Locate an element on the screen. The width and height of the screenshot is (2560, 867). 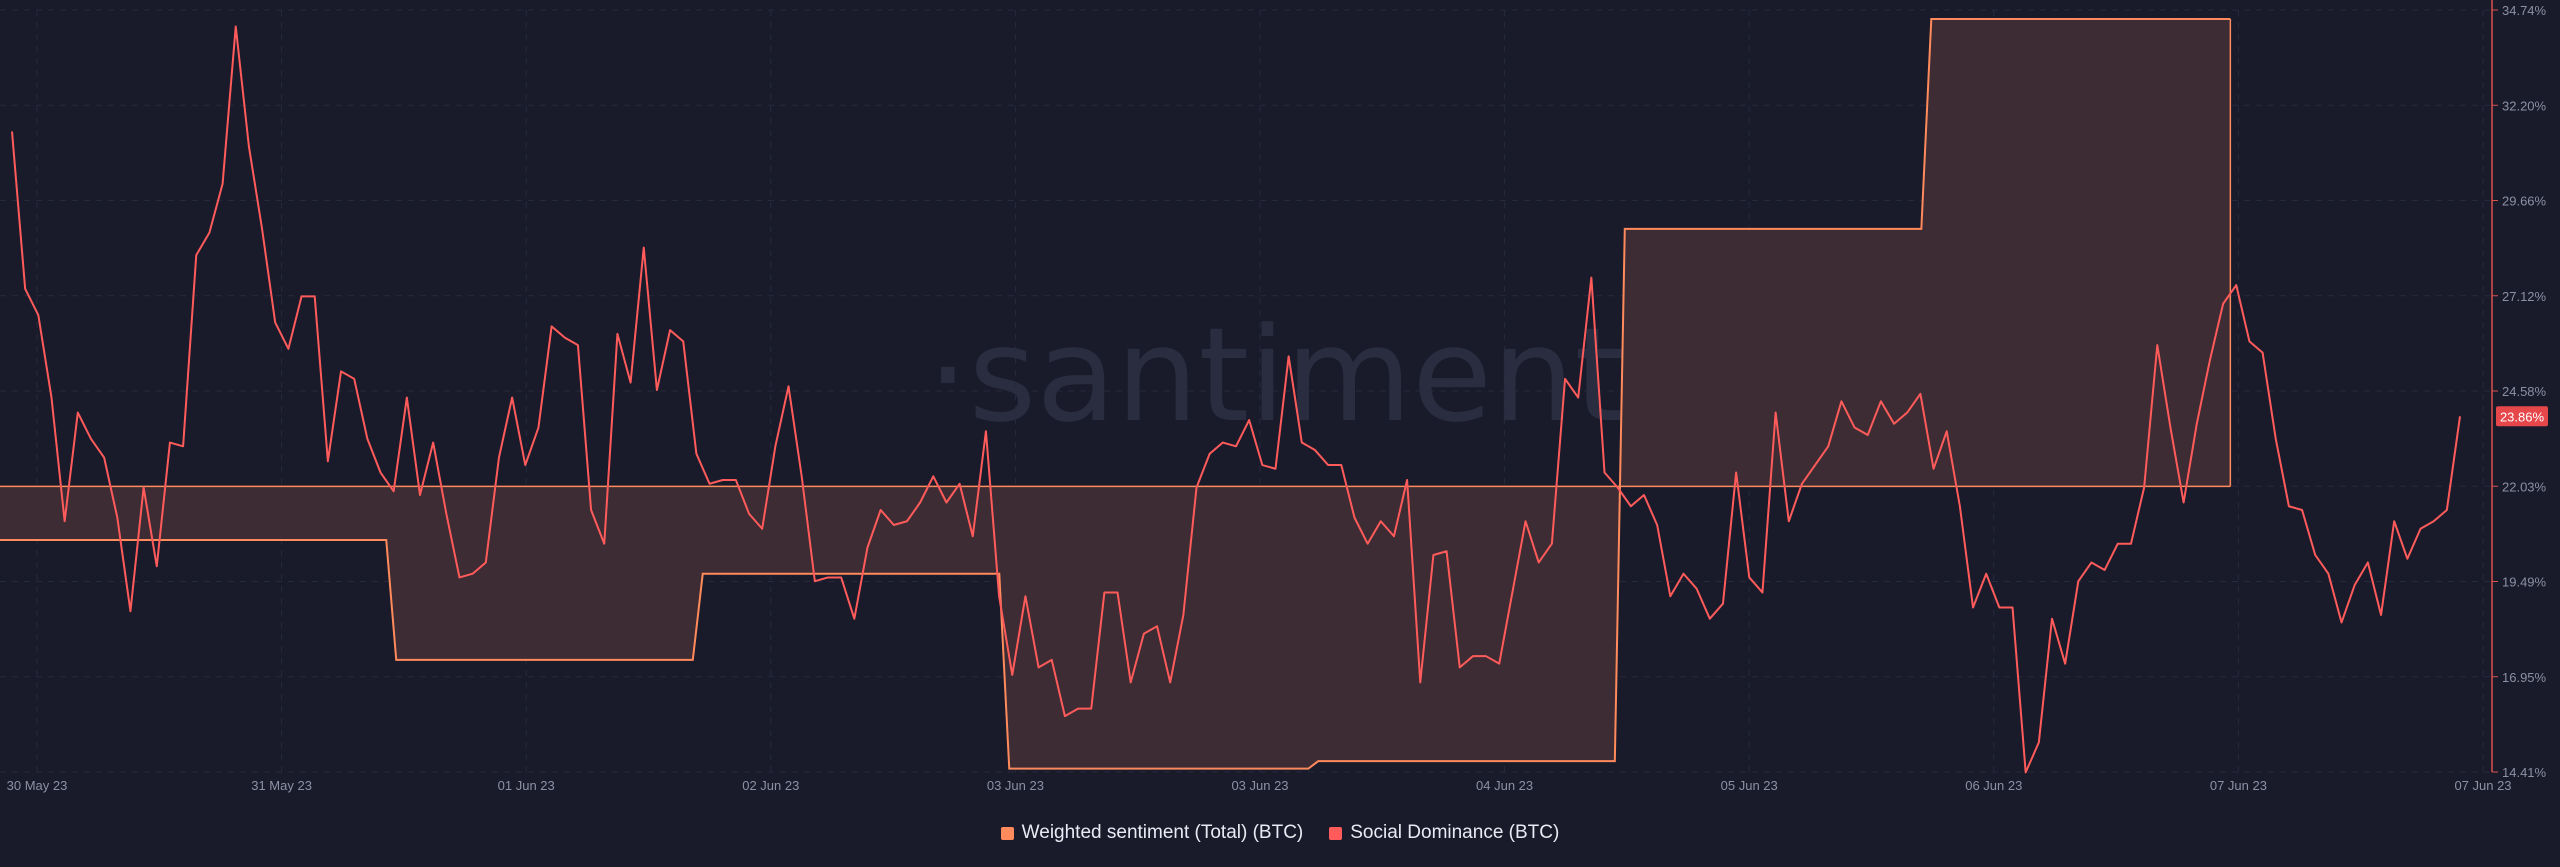
y-tick-label: 27.12% is located at coordinates (2524, 296).